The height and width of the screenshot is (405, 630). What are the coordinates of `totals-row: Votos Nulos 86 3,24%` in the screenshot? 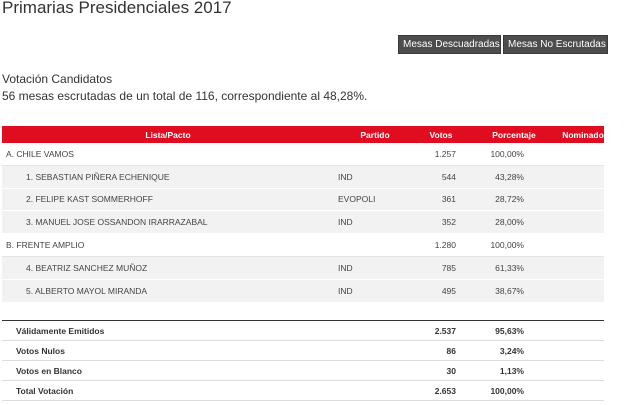 It's located at (303, 350).